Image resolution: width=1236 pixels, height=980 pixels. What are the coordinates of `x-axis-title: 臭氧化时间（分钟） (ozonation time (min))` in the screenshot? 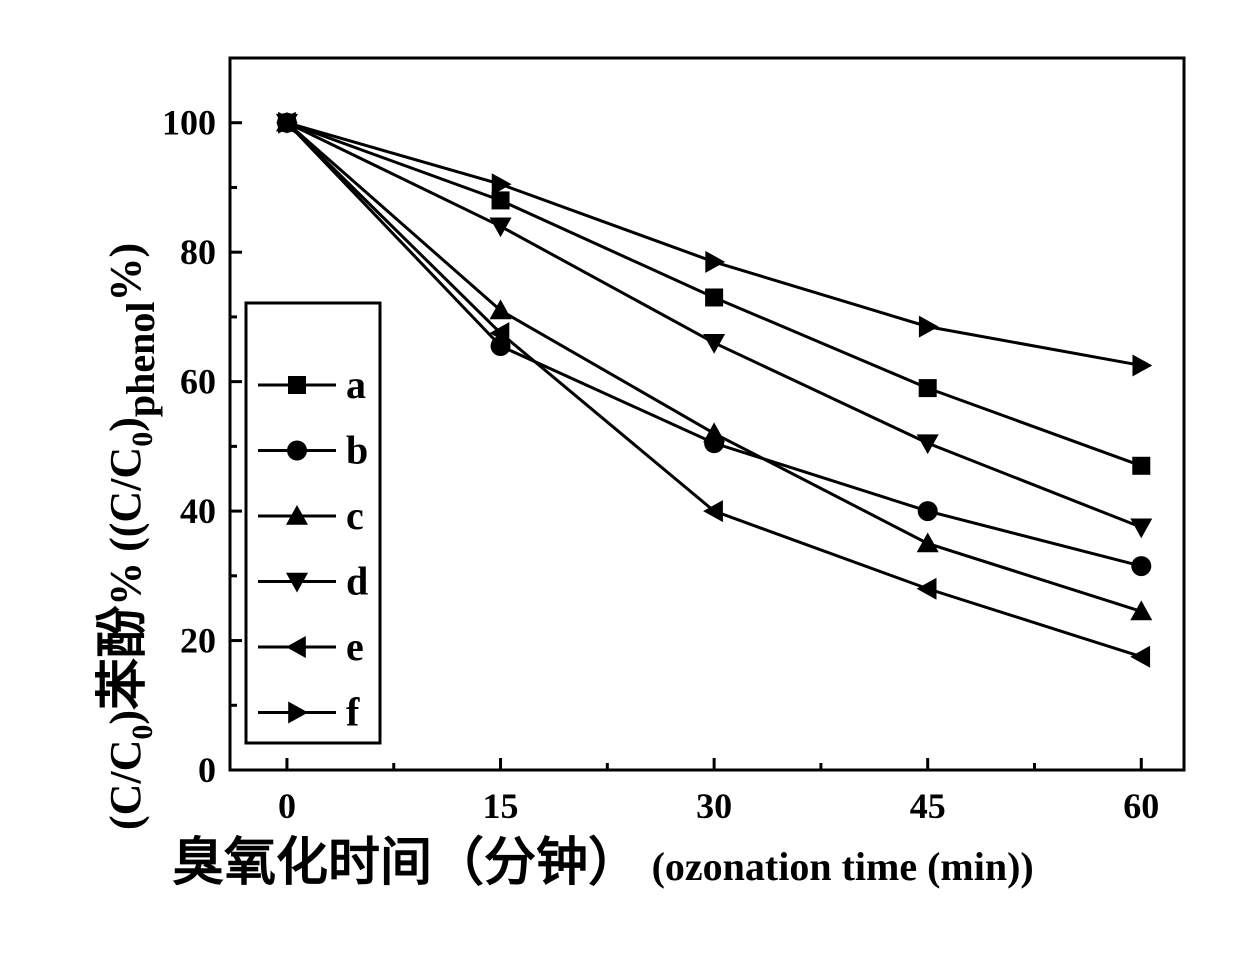 It's located at (603, 863).